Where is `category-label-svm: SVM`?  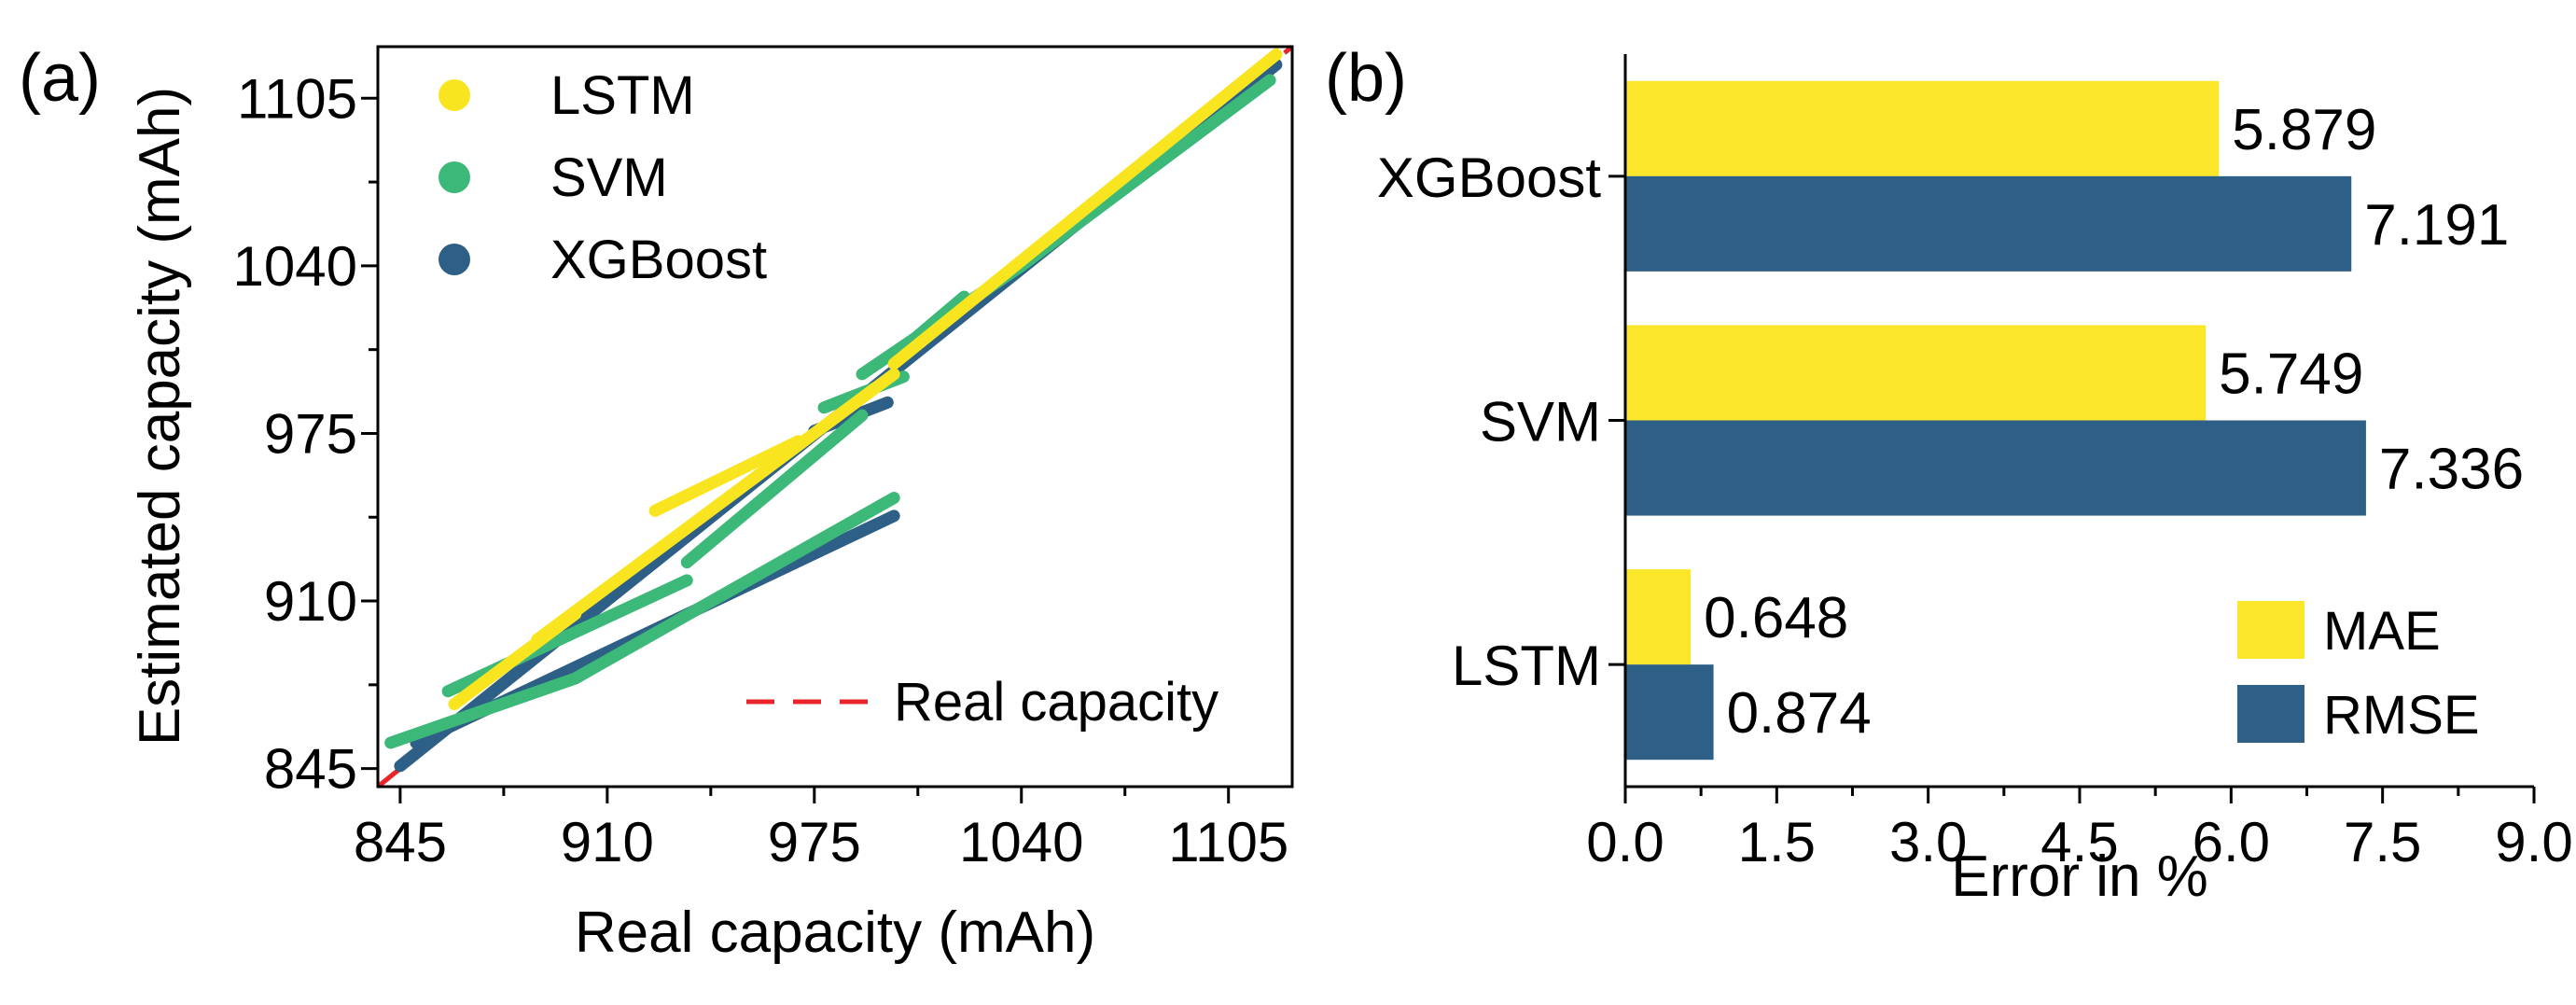 category-label-svm: SVM is located at coordinates (1540, 422).